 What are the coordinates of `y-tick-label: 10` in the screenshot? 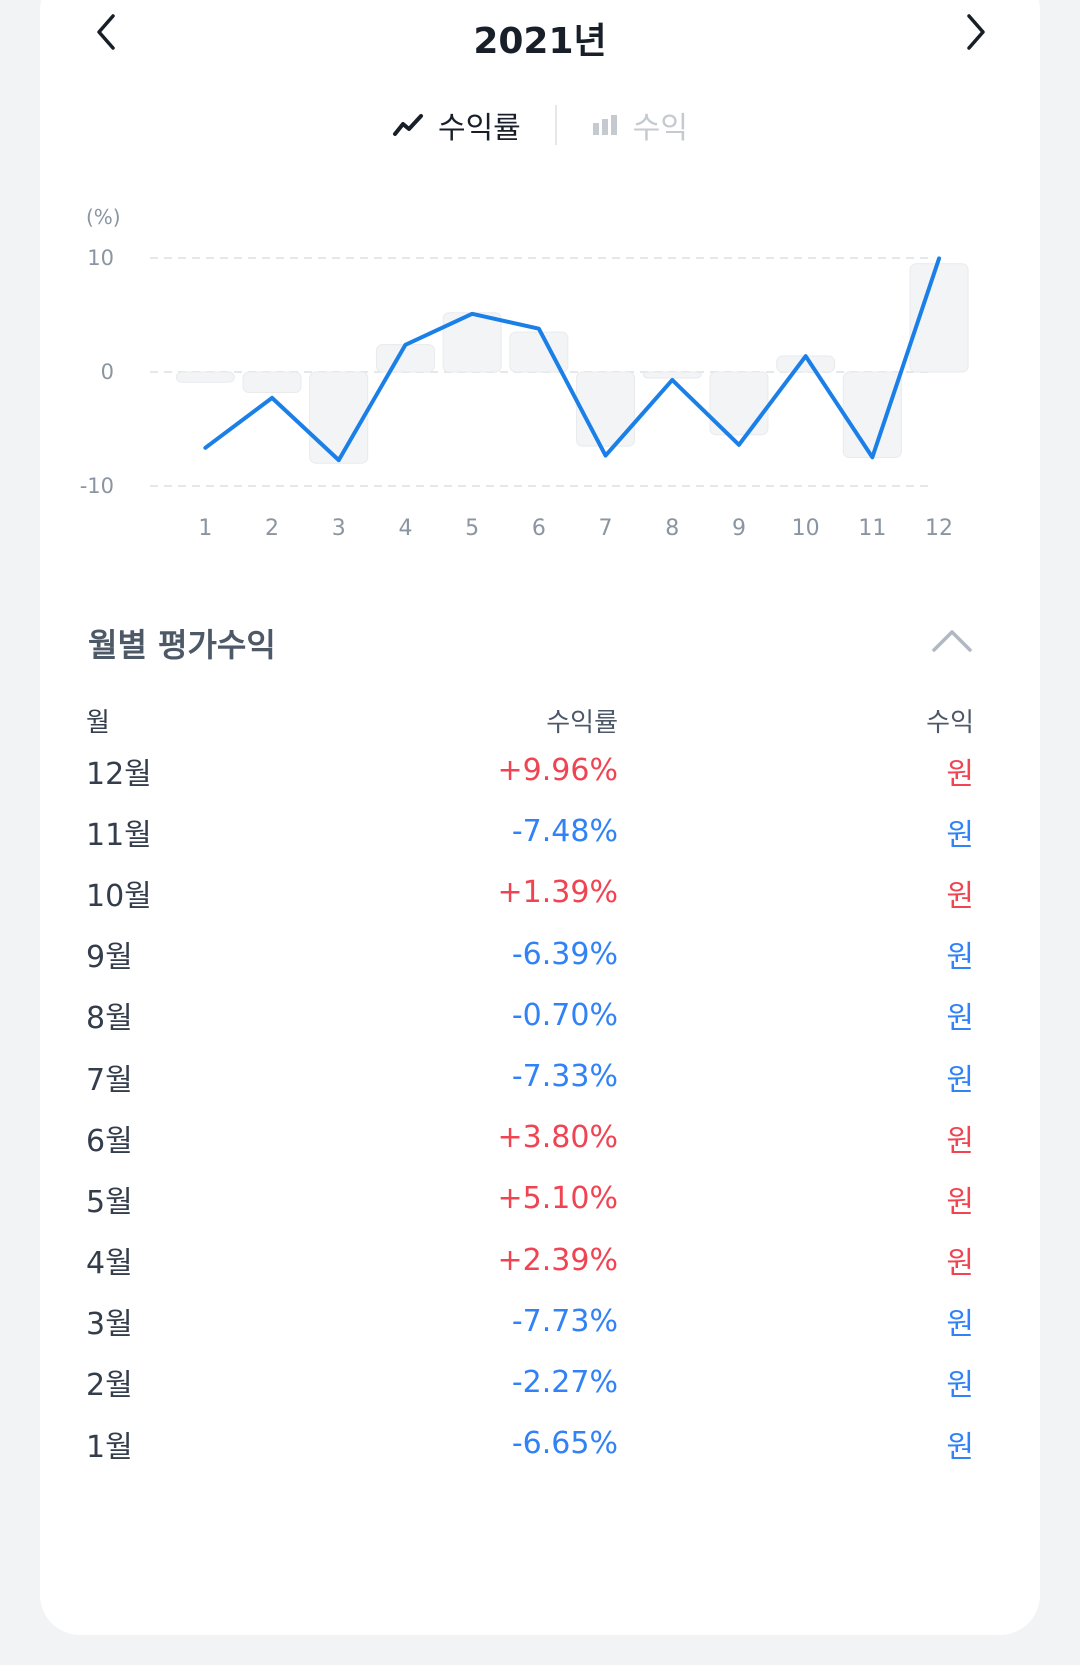 It's located at (100, 258).